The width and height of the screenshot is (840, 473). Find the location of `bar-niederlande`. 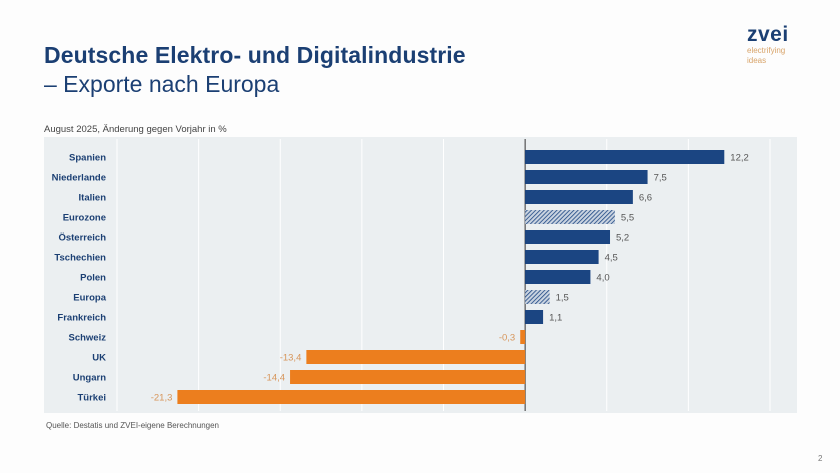

bar-niederlande is located at coordinates (586, 177).